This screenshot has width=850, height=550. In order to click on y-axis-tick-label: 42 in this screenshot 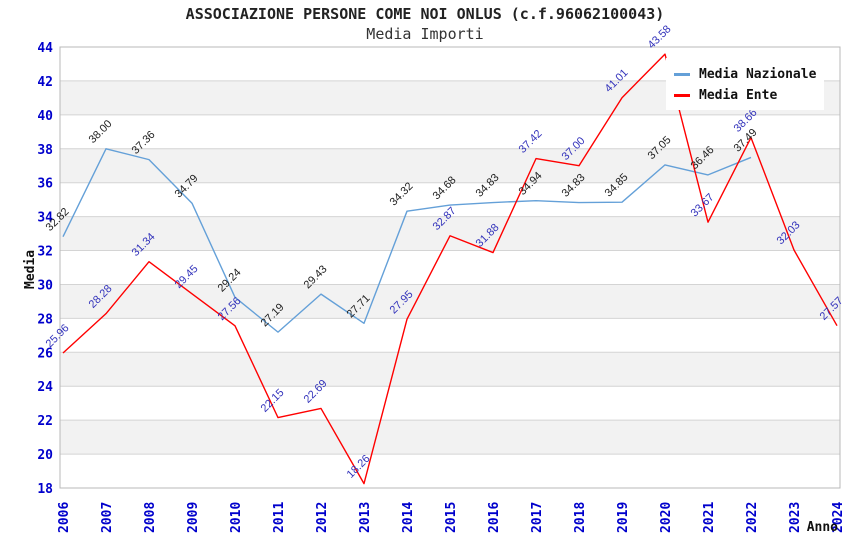, I will do `click(45, 82)`.